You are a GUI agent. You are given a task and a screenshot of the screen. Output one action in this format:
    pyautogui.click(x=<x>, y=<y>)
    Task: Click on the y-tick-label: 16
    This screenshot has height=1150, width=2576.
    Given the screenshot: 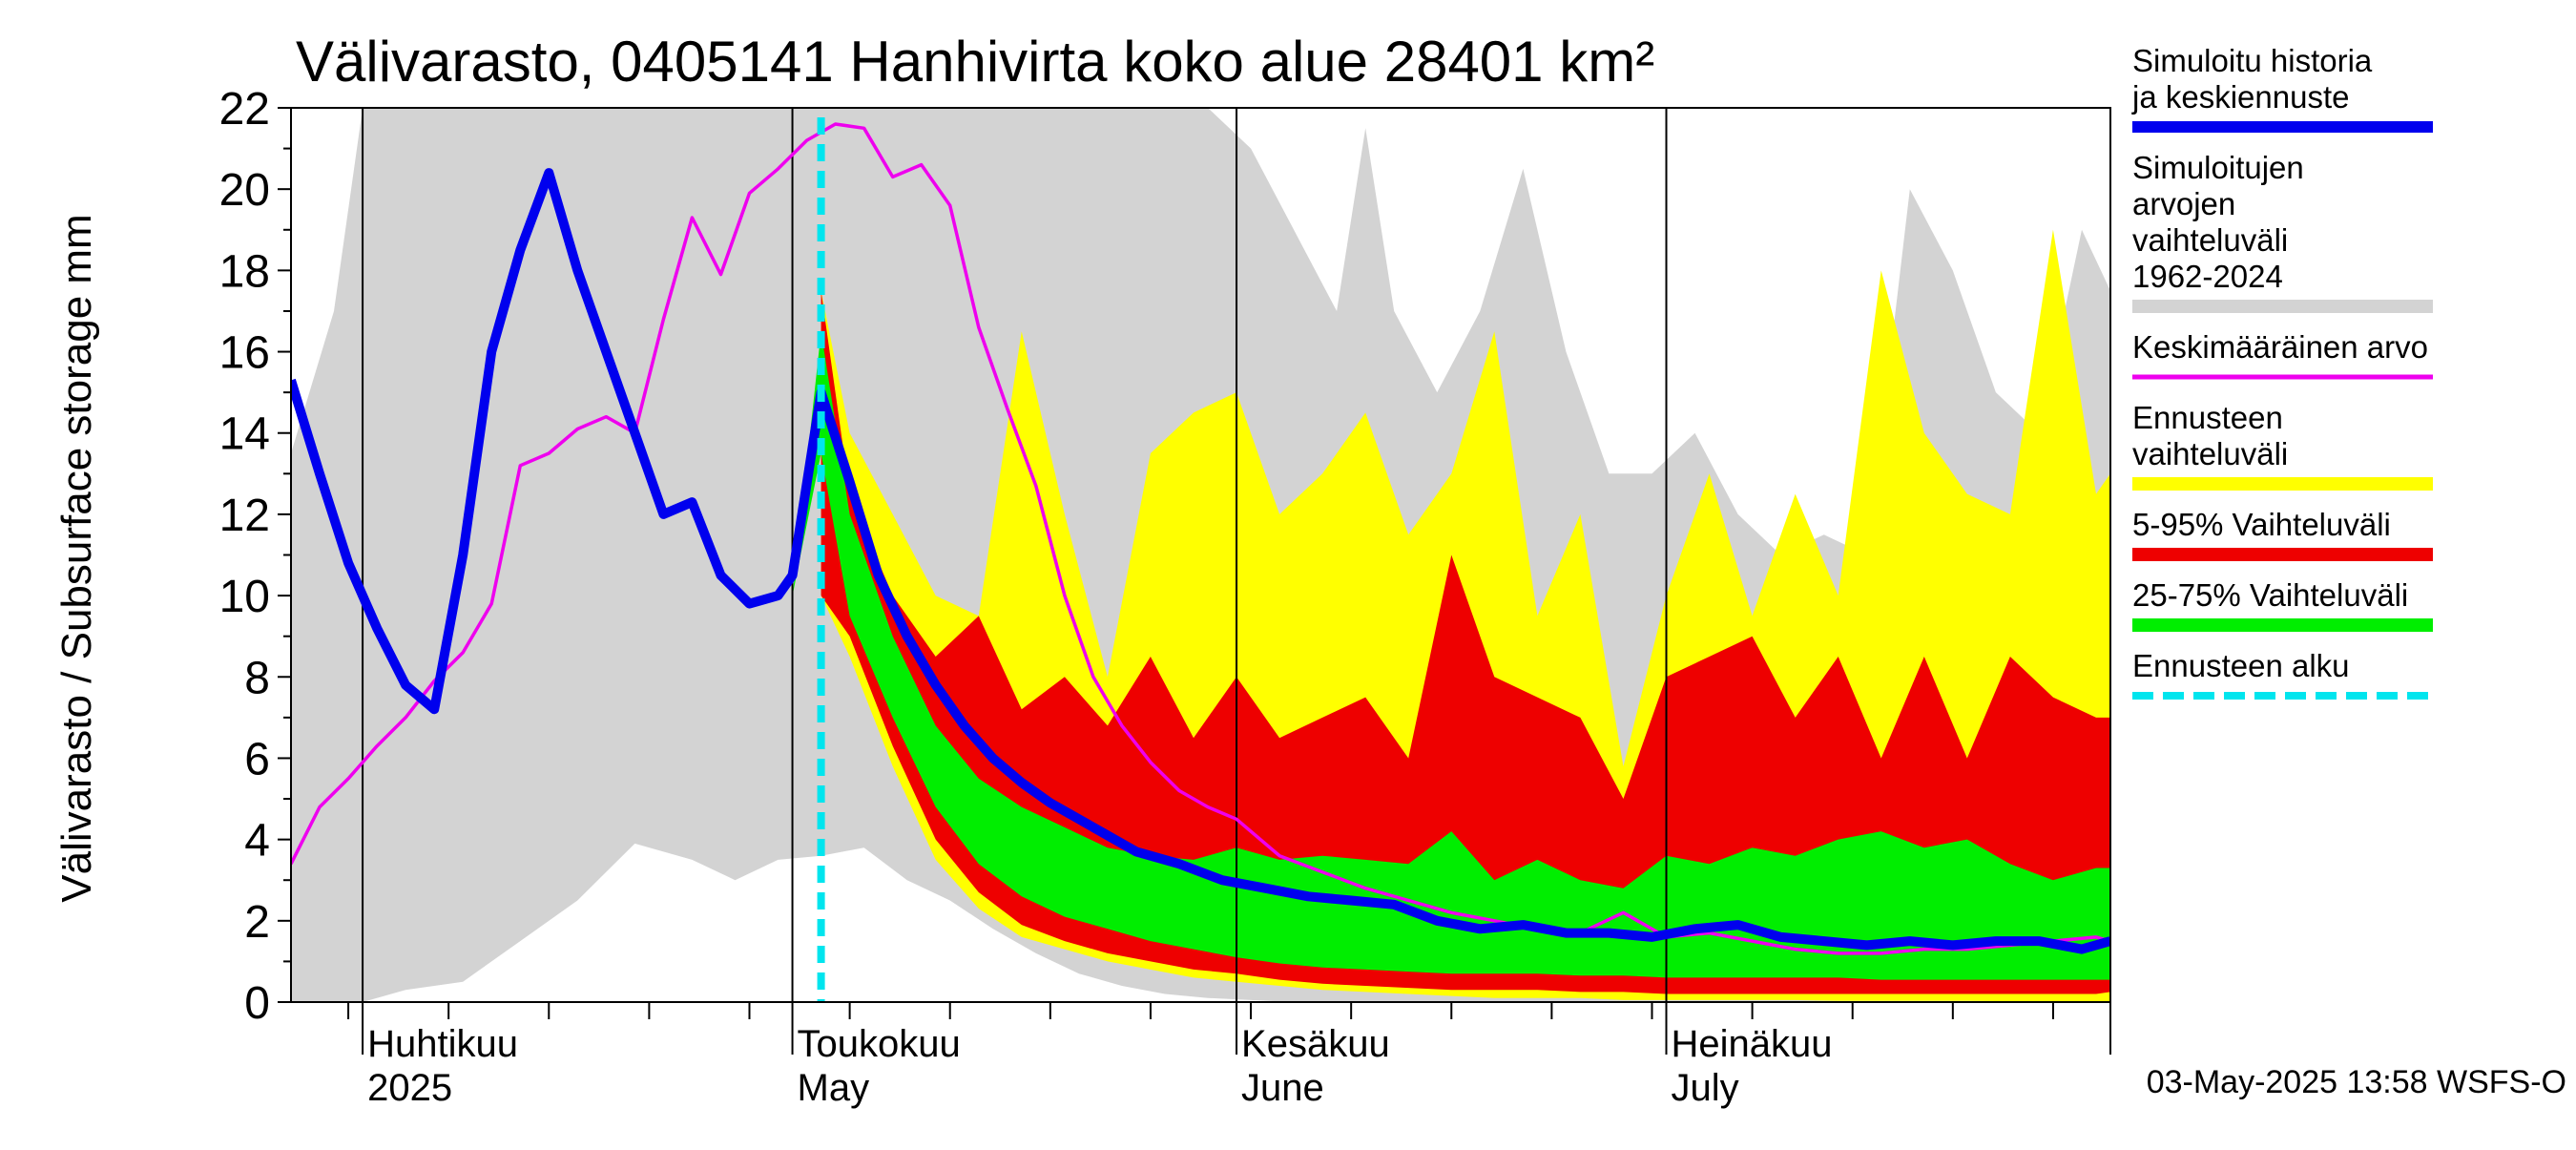 What is the action you would take?
    pyautogui.click(x=244, y=353)
    